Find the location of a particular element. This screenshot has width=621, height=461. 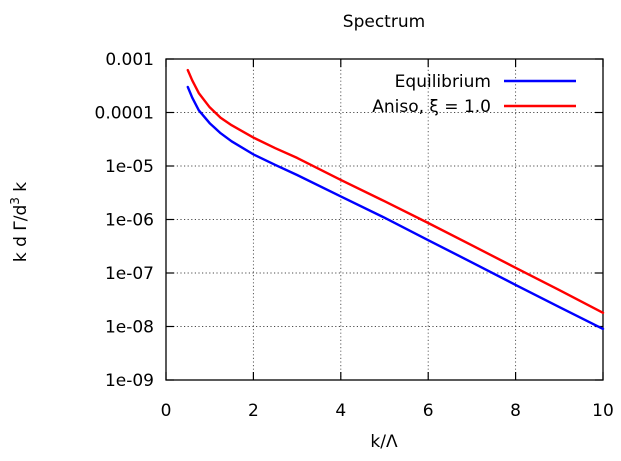

x-axis-title: k/Λ is located at coordinates (384, 442).